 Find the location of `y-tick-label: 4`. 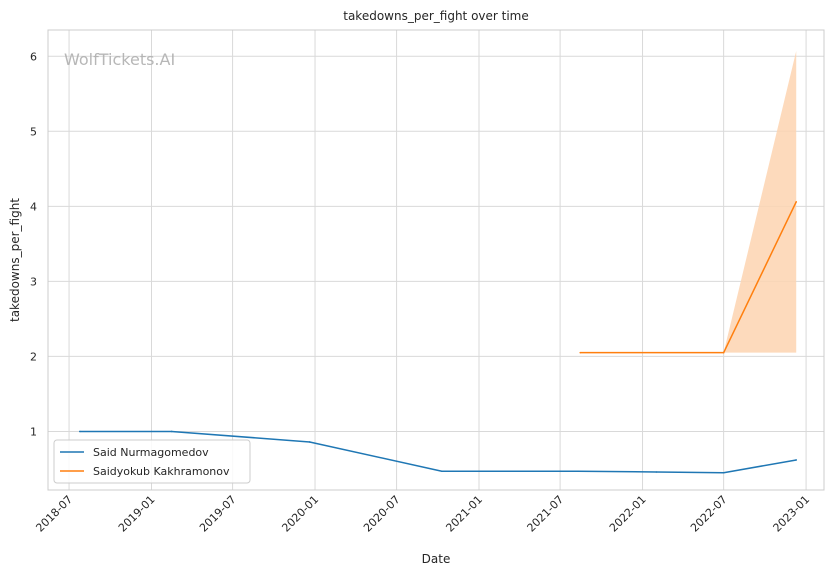

y-tick-label: 4 is located at coordinates (33, 206).